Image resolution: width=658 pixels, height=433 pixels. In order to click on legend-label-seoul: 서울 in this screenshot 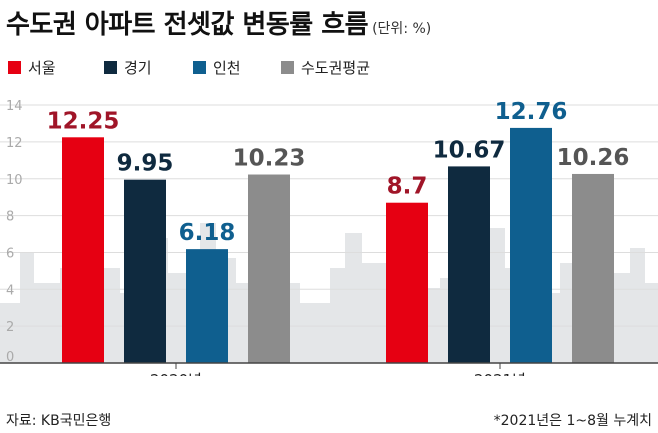, I will do `click(42, 68)`.